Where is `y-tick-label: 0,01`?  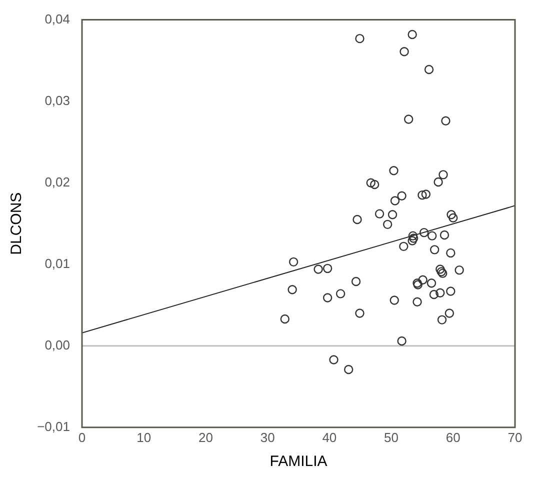
y-tick-label: 0,01 is located at coordinates (57, 263).